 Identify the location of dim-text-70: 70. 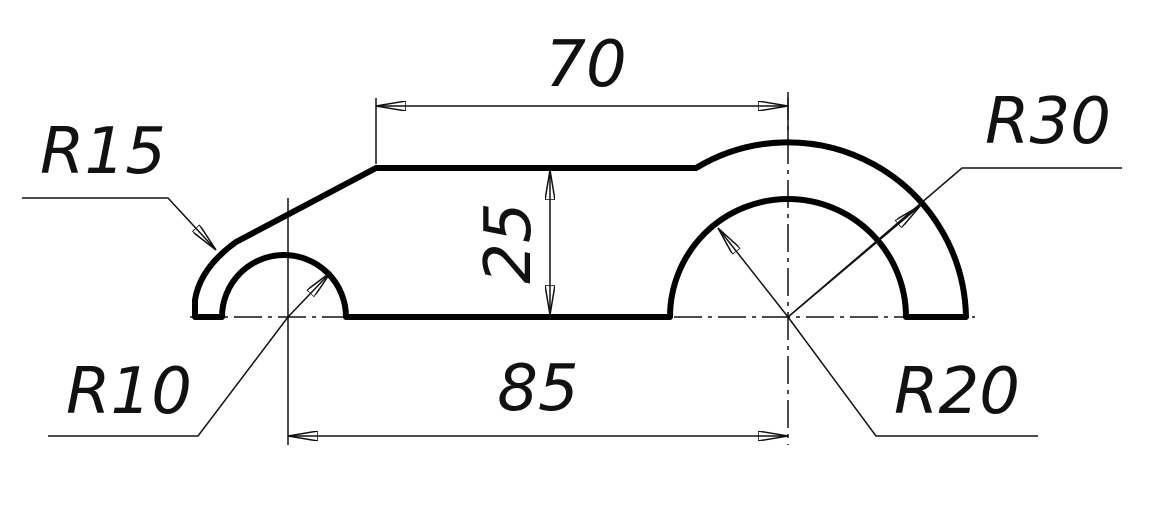
(585, 65).